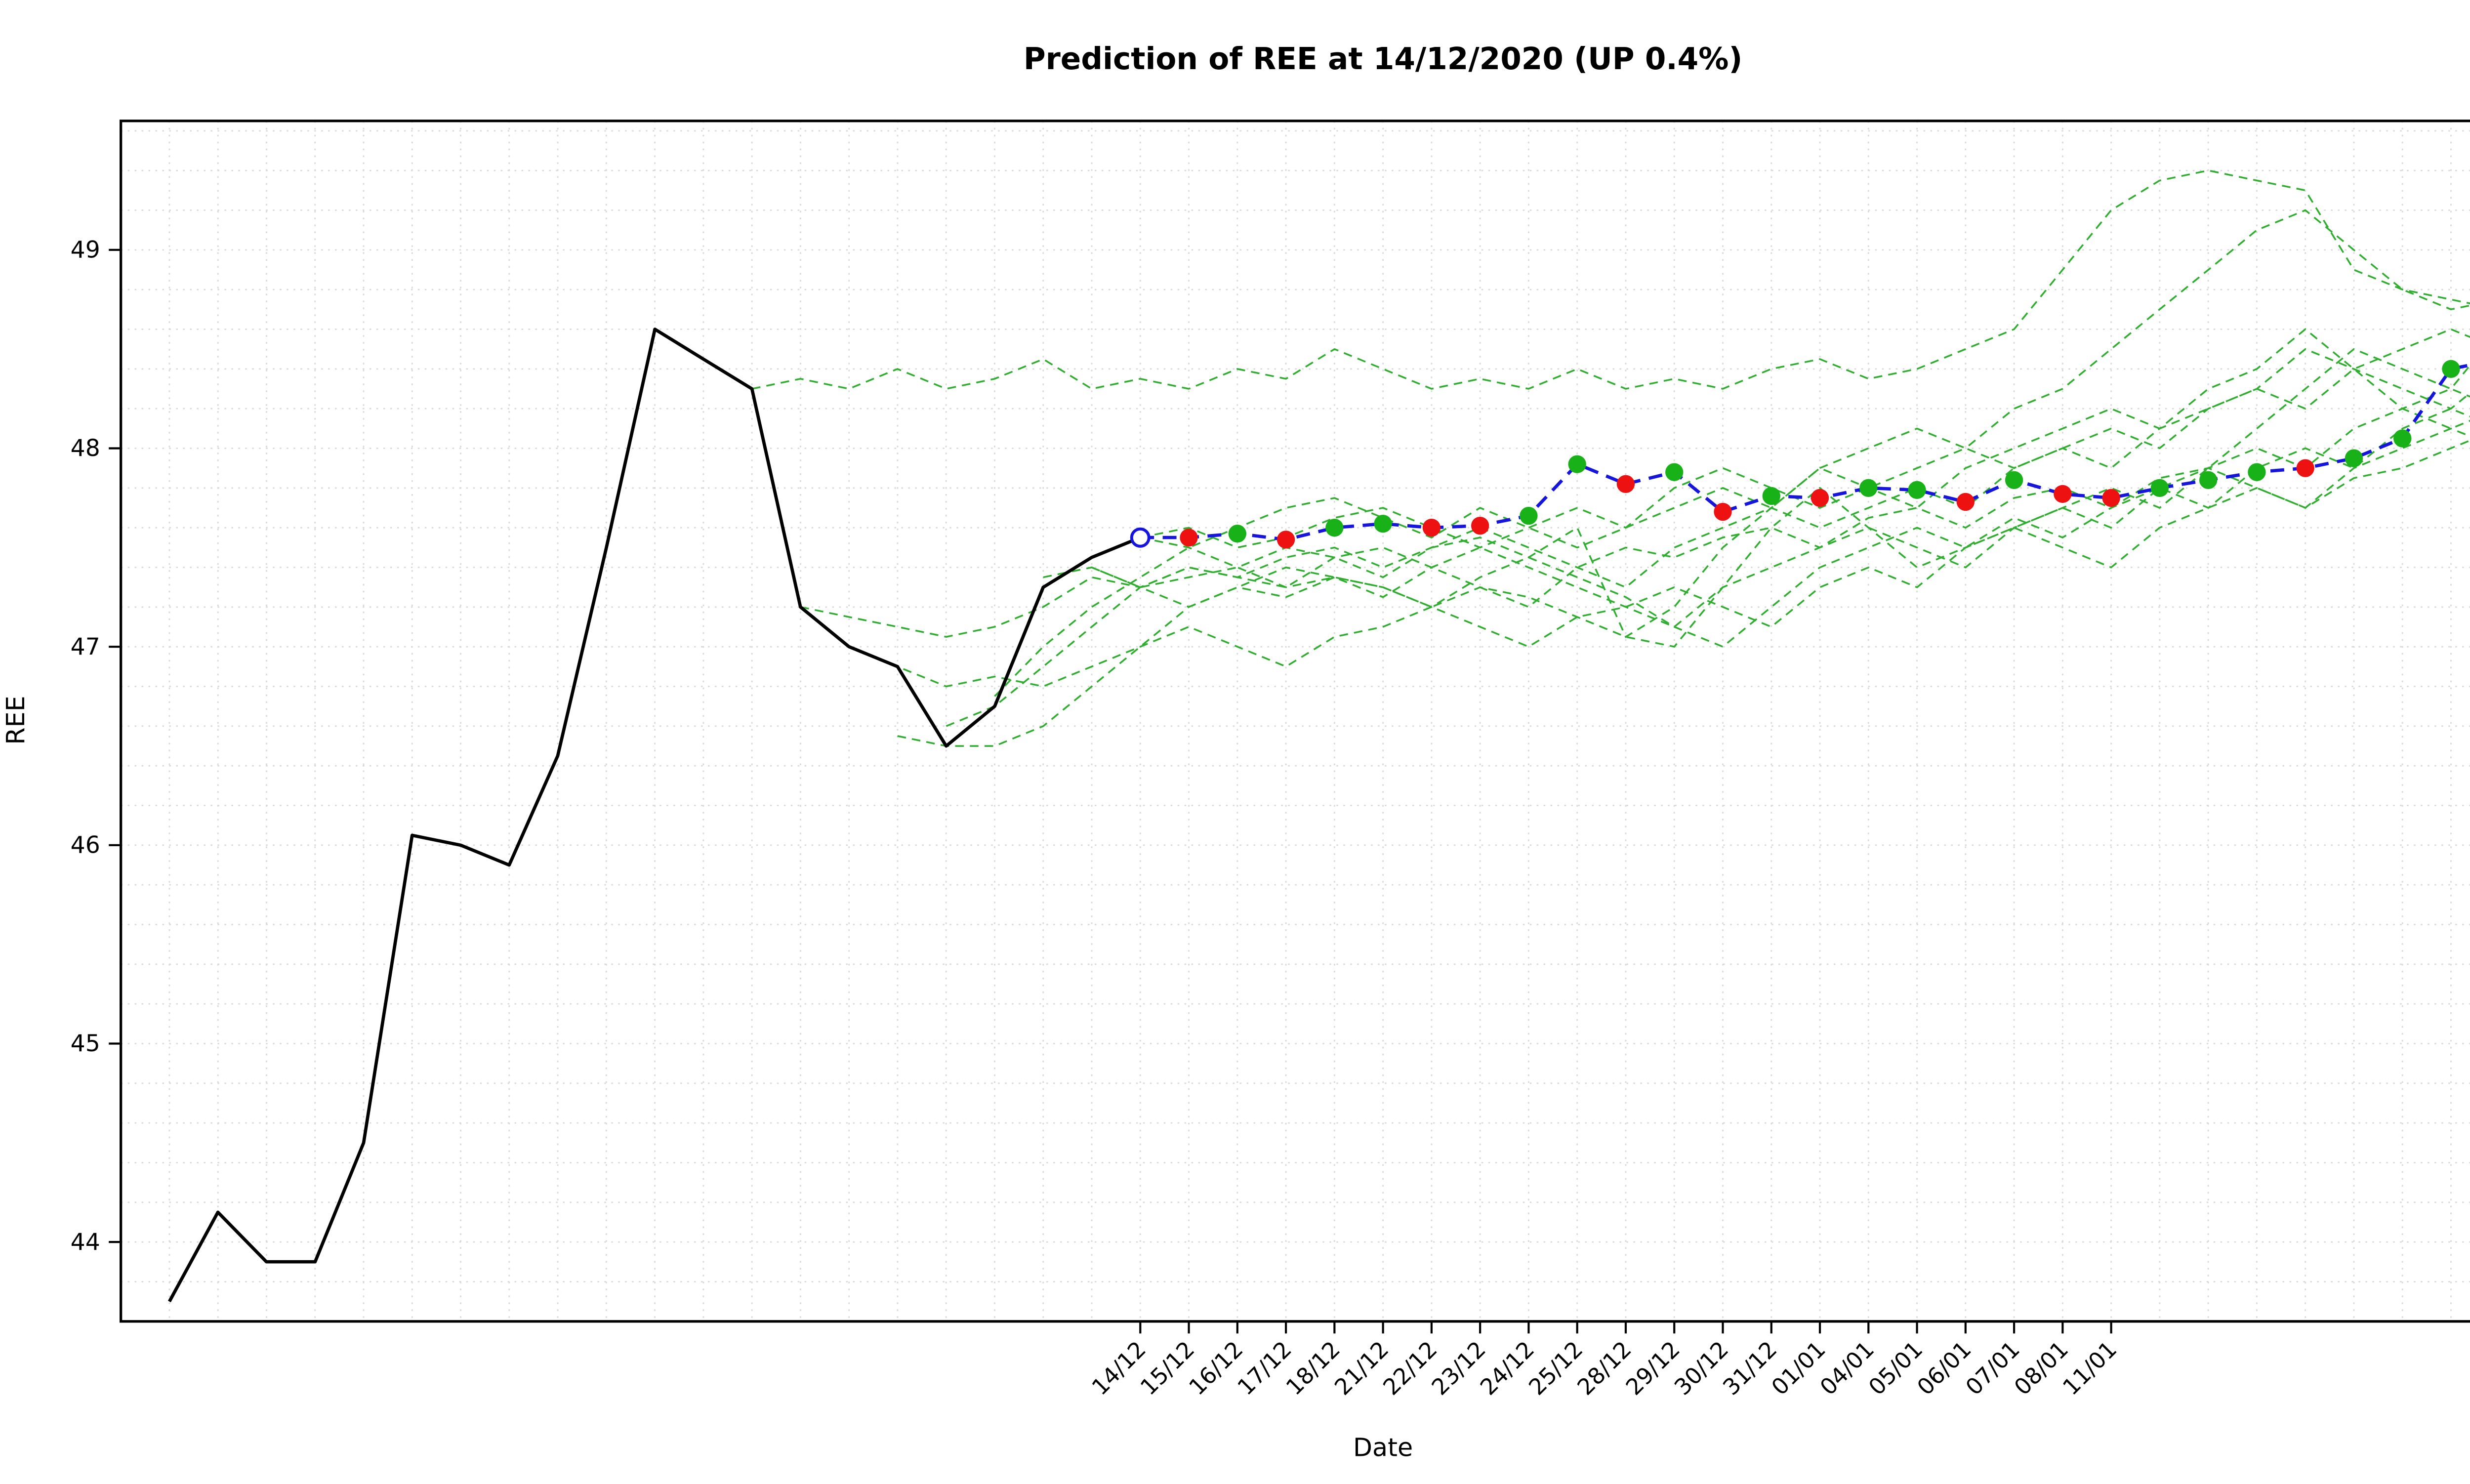 The image size is (2470, 1484). What do you see at coordinates (1119, 1368) in the screenshot?
I see `x-tick-label: 14/12` at bounding box center [1119, 1368].